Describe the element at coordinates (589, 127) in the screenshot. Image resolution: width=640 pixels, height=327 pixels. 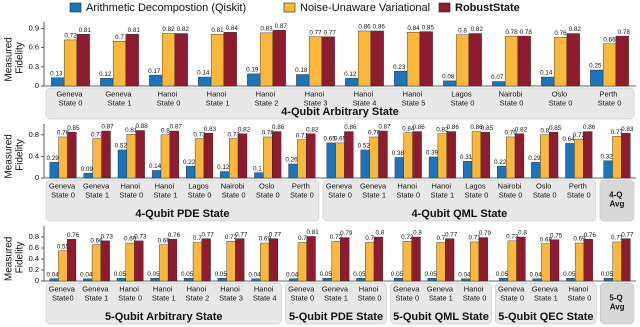
I see `value-label: 0.86` at that location.